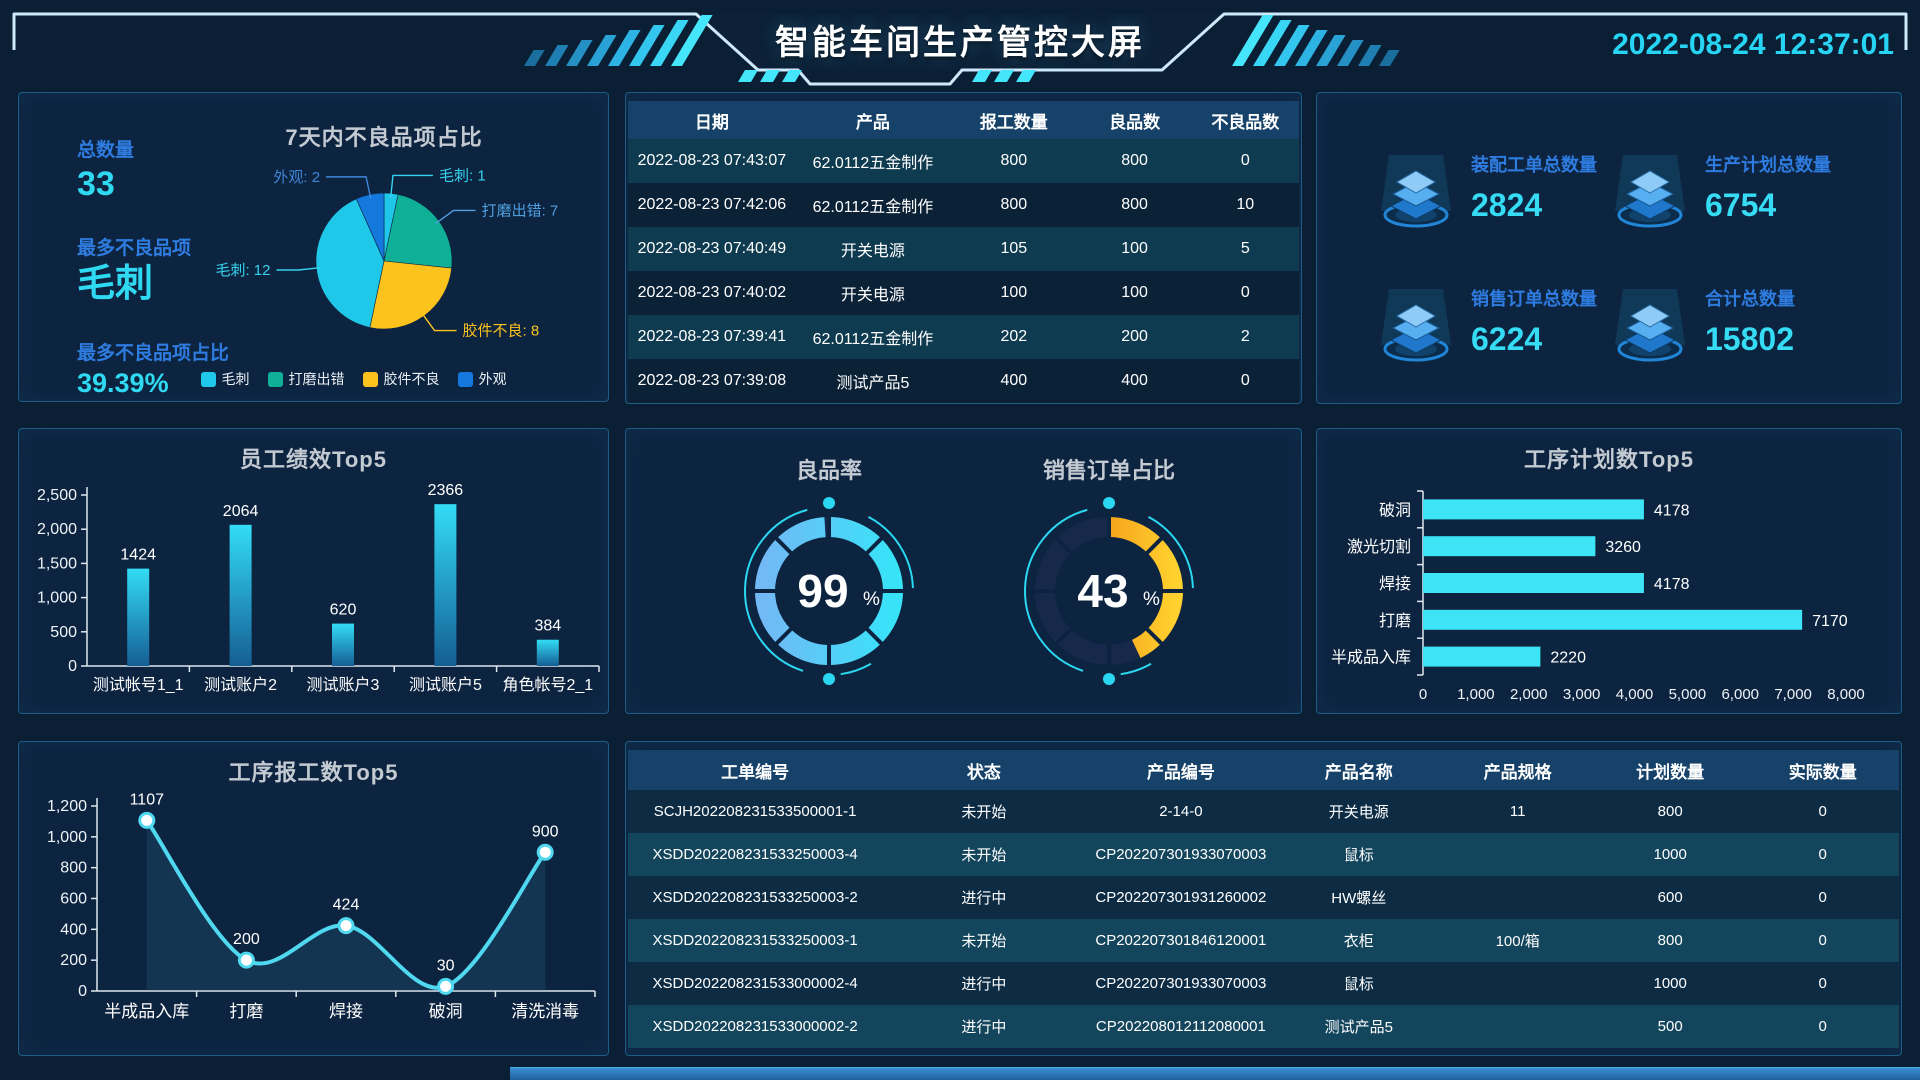 Image resolution: width=1920 pixels, height=1080 pixels. I want to click on sales-order-gauge: 43%, so click(1109, 591).